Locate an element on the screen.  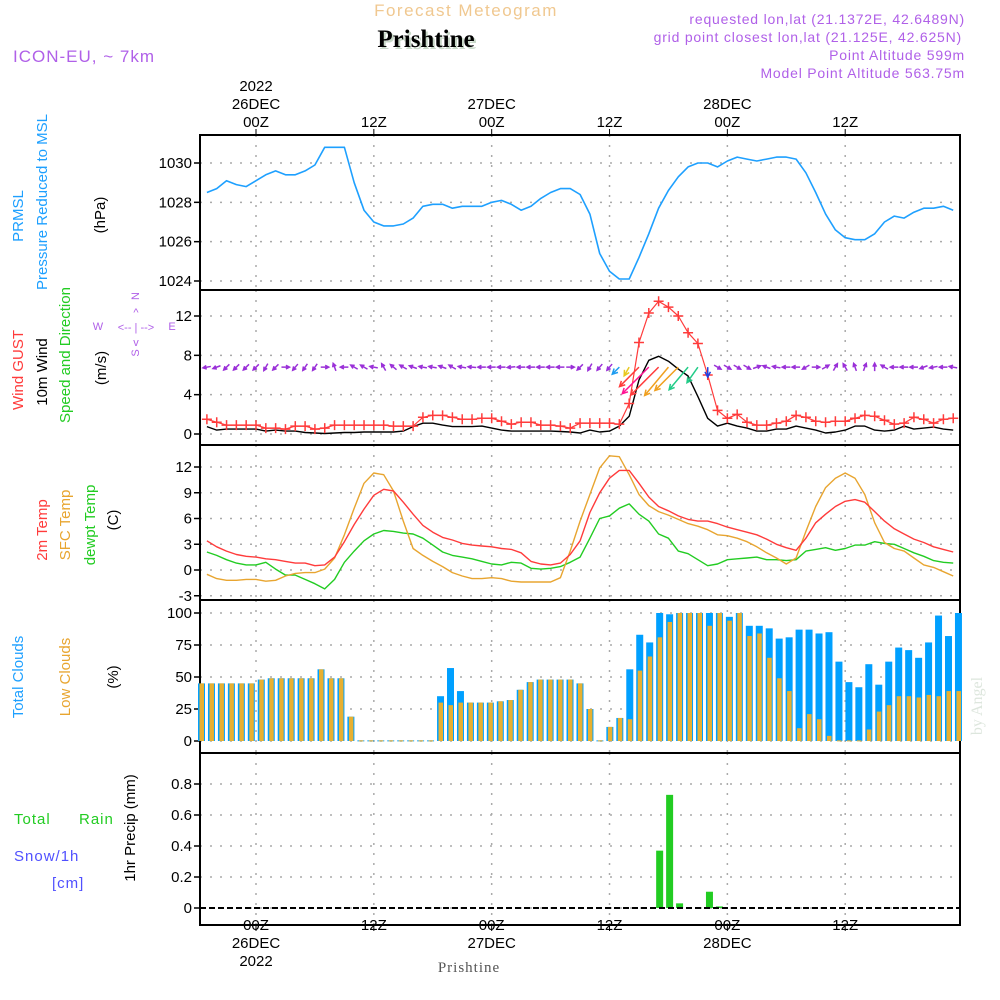
top-time-label: 00Z is located at coordinates (256, 122).